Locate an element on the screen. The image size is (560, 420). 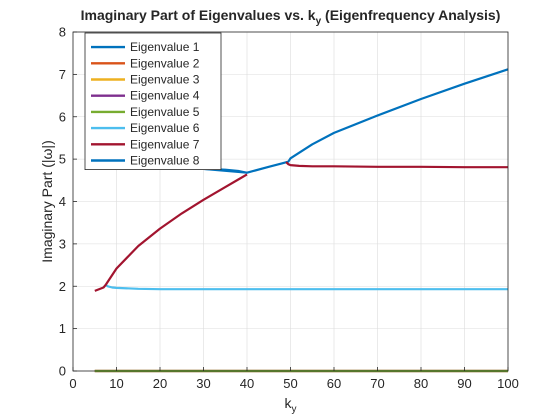
chart-title-subscript: y is located at coordinates (319, 21).